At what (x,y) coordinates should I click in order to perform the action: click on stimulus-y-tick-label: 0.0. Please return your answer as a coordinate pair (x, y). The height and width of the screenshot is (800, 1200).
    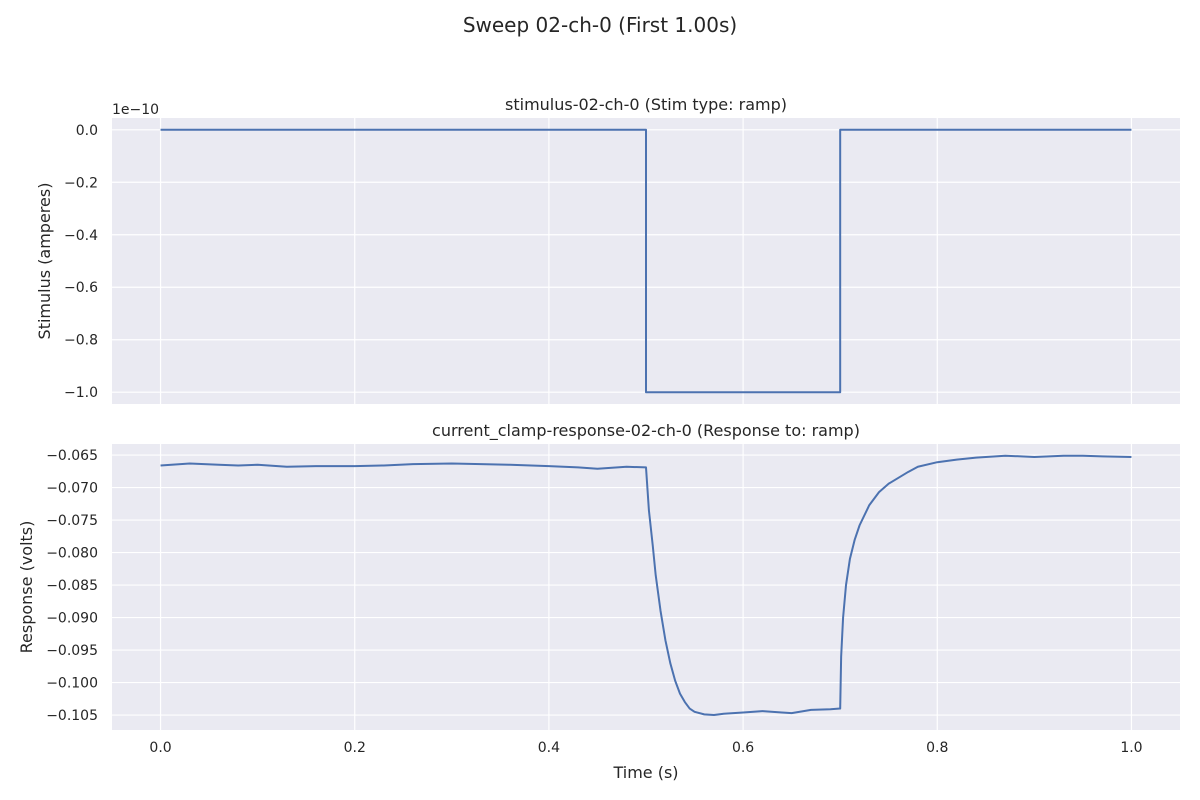
    Looking at the image, I should click on (87, 131).